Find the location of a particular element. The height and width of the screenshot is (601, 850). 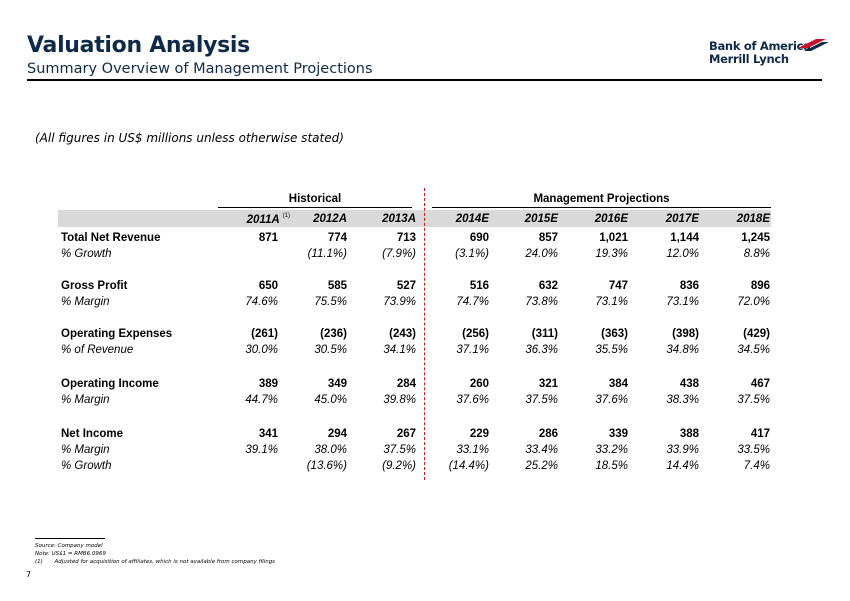

row-label: Gross Profit is located at coordinates (94, 286).